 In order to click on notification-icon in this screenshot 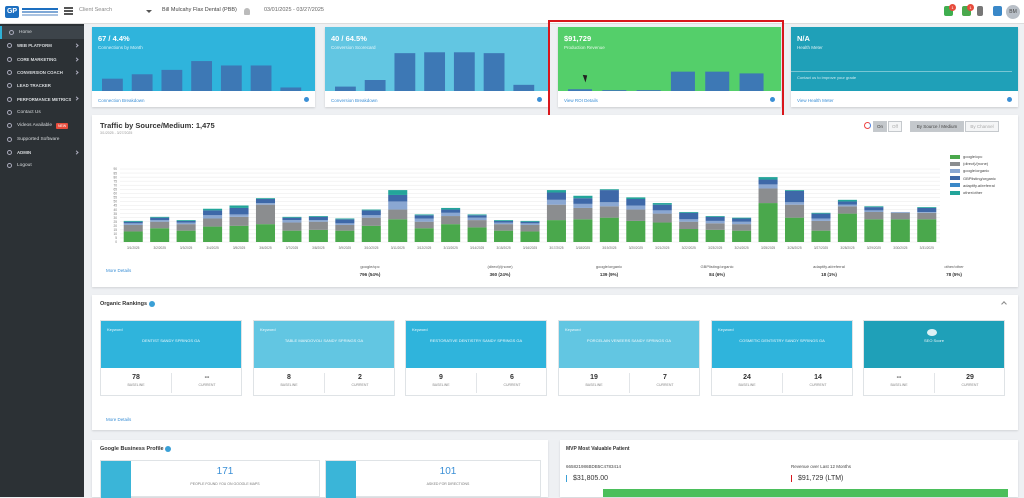, I will do `click(948, 11)`.